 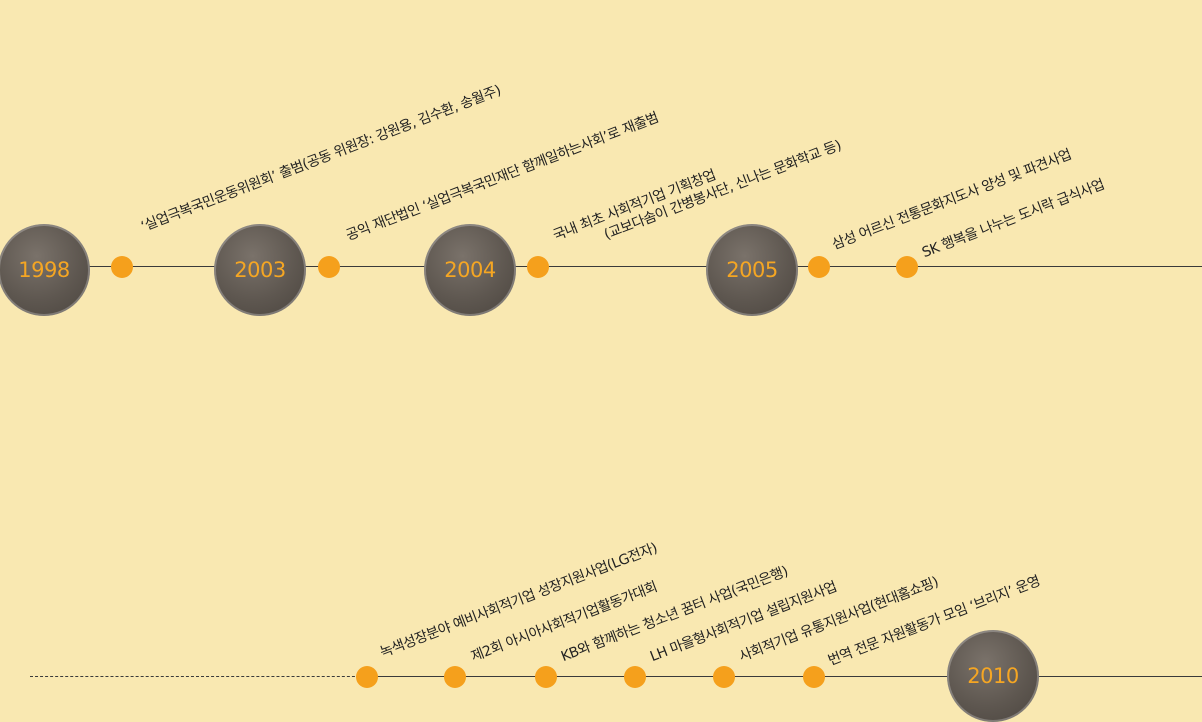 I want to click on event-label: ‘실업극복국민운동위원회’ 출범(공동 위원장: 강원용, 김수환, 송월주), so click(x=321, y=159).